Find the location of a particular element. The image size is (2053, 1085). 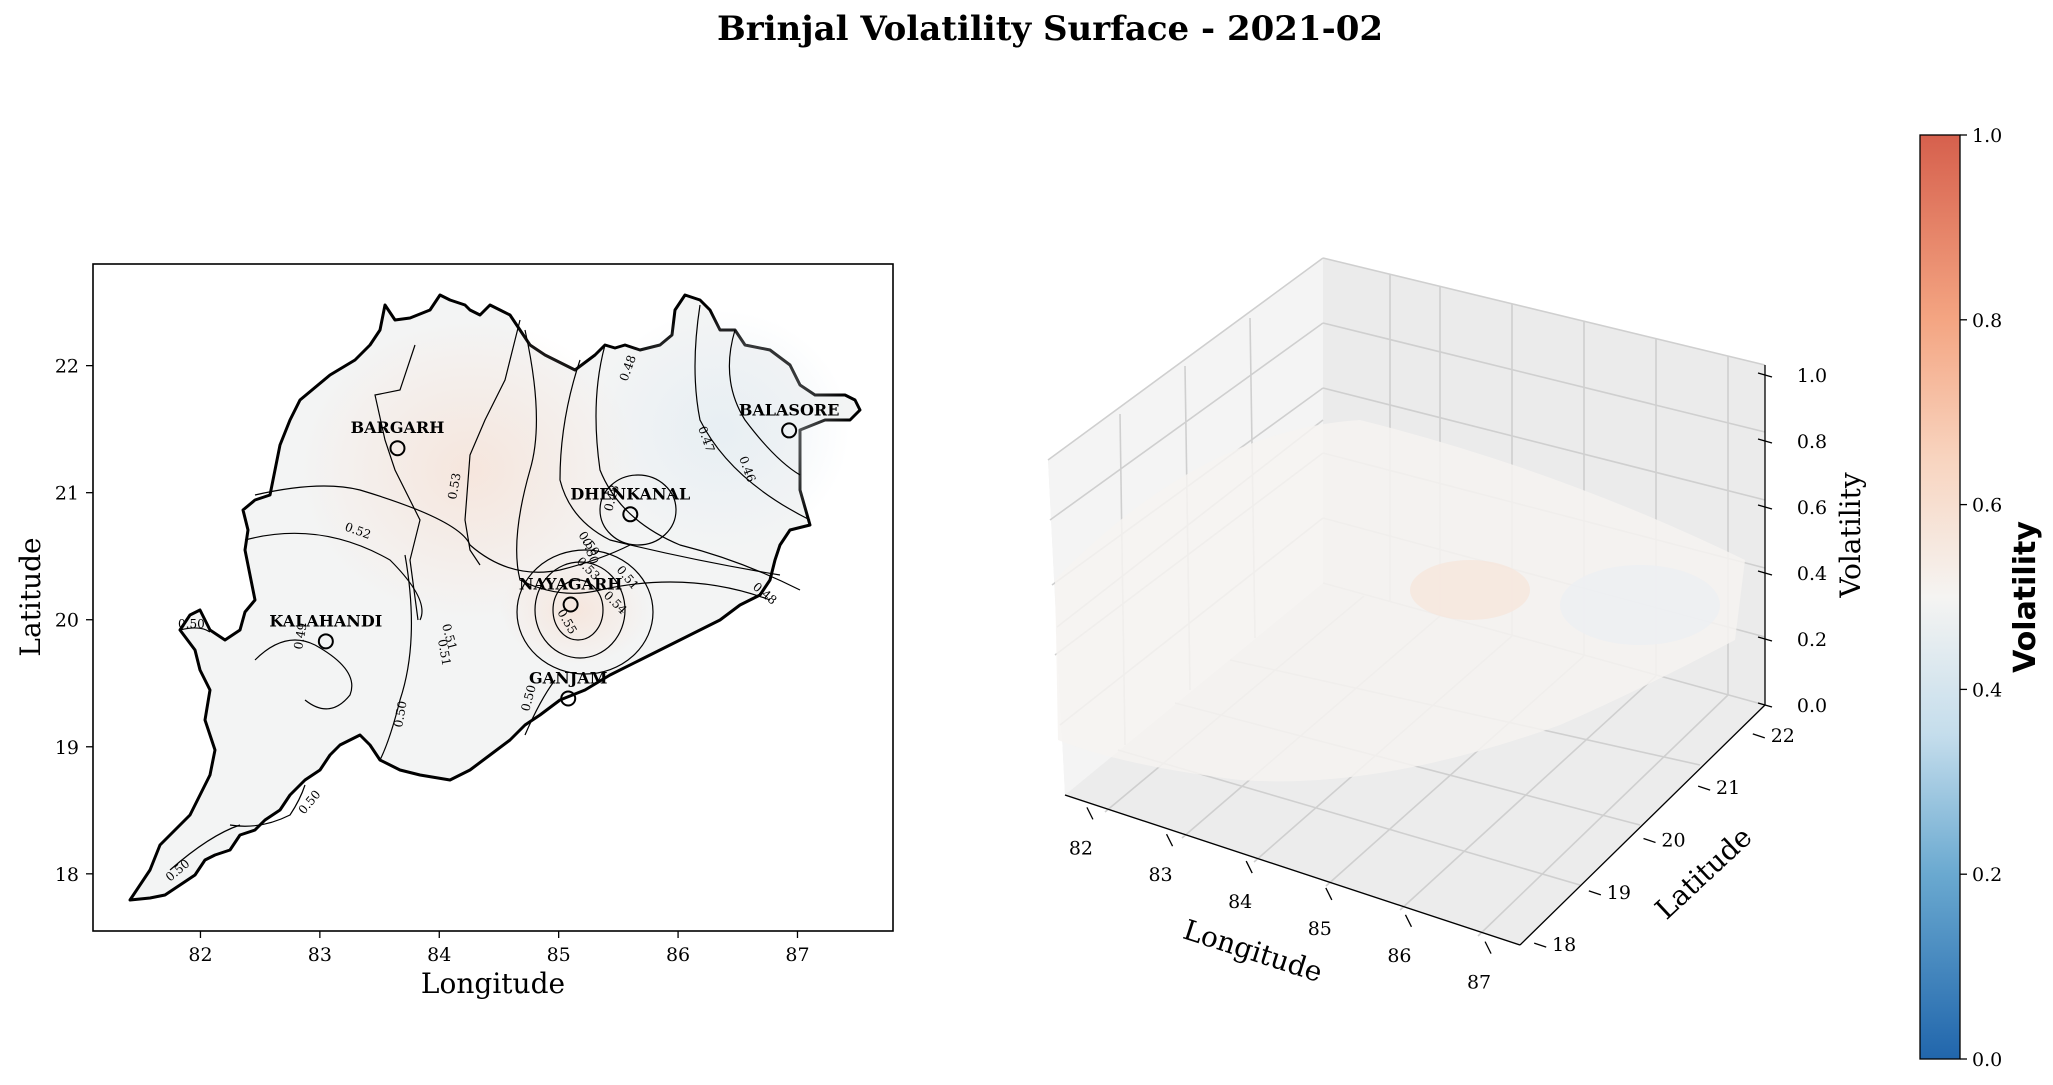

colorbar-tick-label: 0.0 is located at coordinates (1987, 1060).